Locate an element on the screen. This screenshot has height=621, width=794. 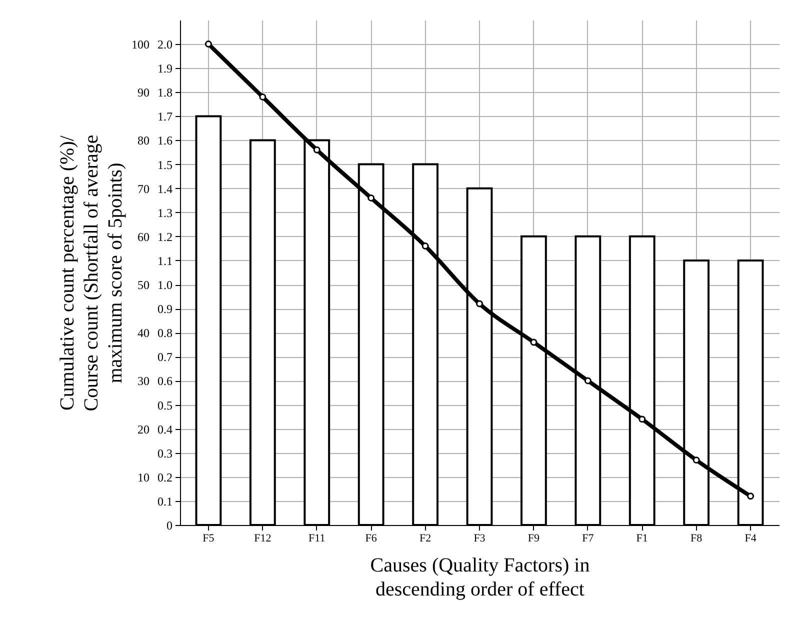
y2-tick-label: 0.6 is located at coordinates (165, 381).